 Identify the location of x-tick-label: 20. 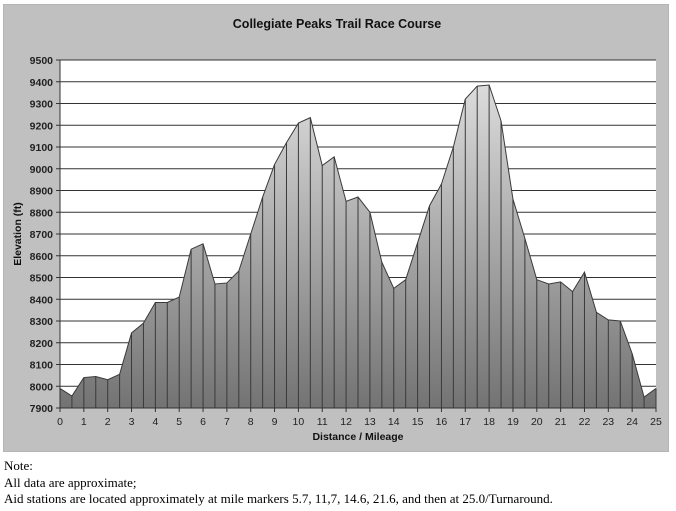
(537, 422).